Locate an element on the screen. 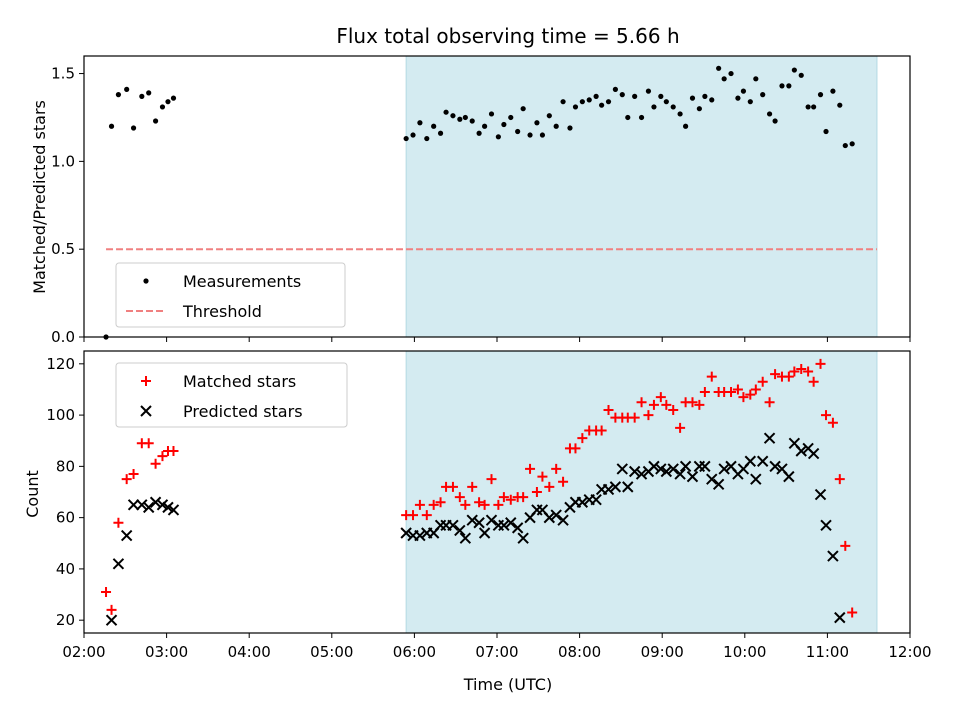 The image size is (960, 720). legend-box is located at coordinates (231, 395).